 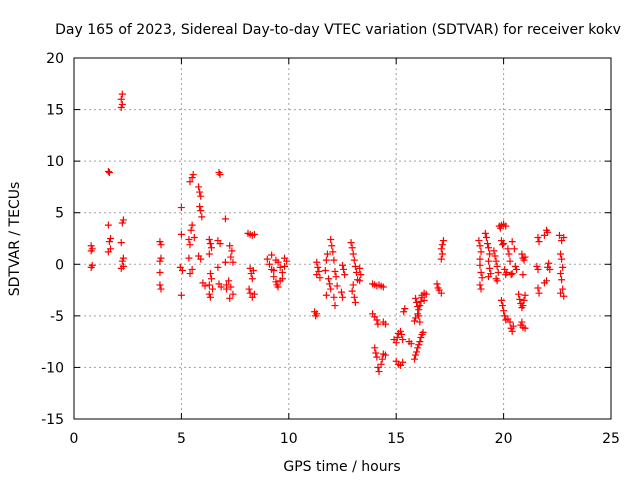 I want to click on x-tick-label: 5, so click(x=181, y=439).